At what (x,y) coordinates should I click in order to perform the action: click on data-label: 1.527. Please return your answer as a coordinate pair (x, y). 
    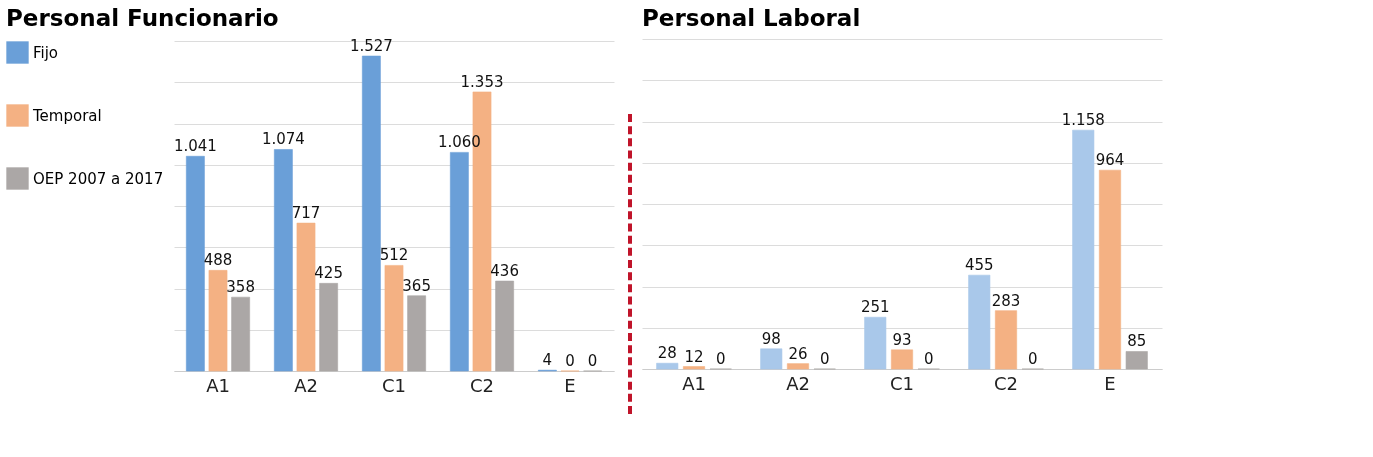
    Looking at the image, I should click on (371, 46).